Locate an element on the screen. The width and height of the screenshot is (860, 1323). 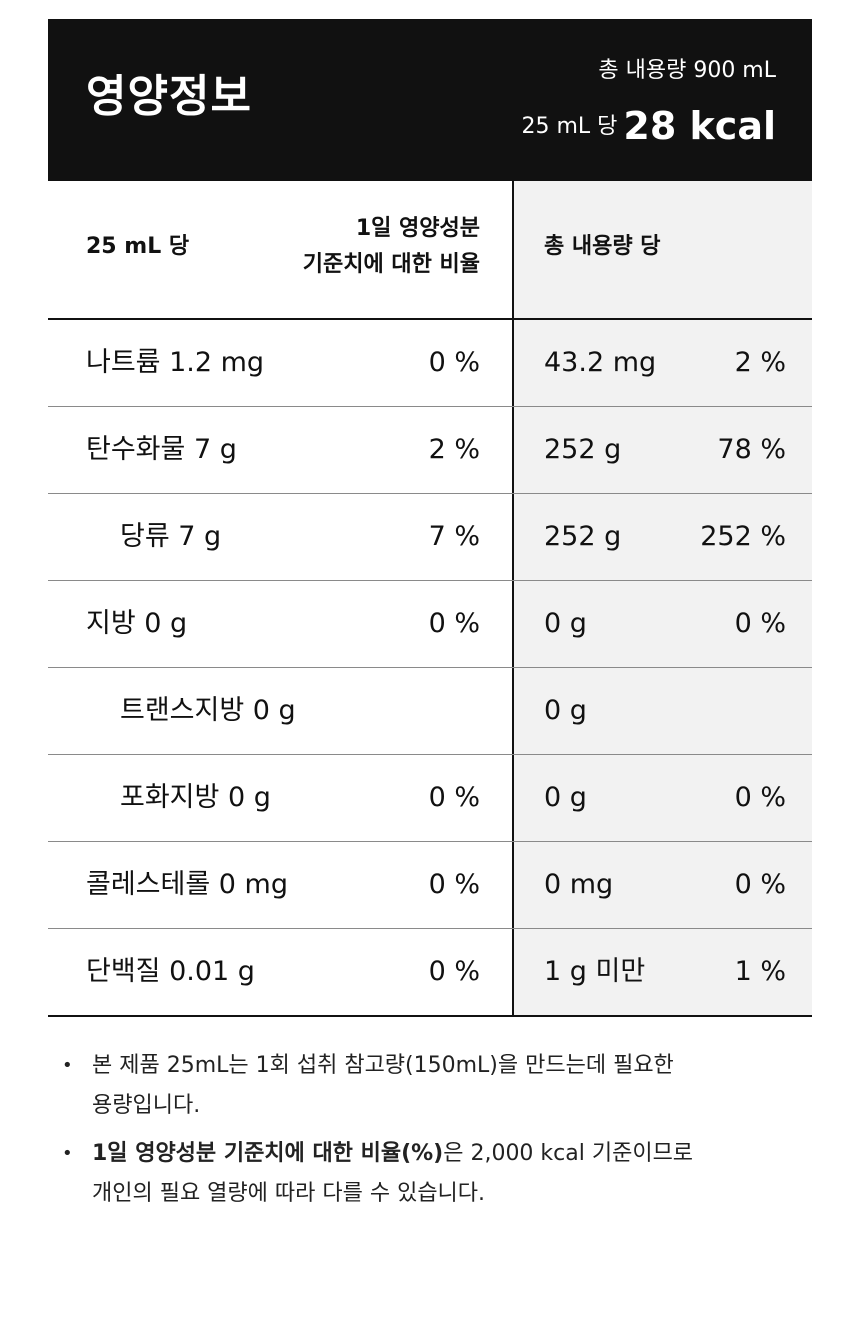
total-volume-header: 총 내용량 당 is located at coordinates (602, 246).